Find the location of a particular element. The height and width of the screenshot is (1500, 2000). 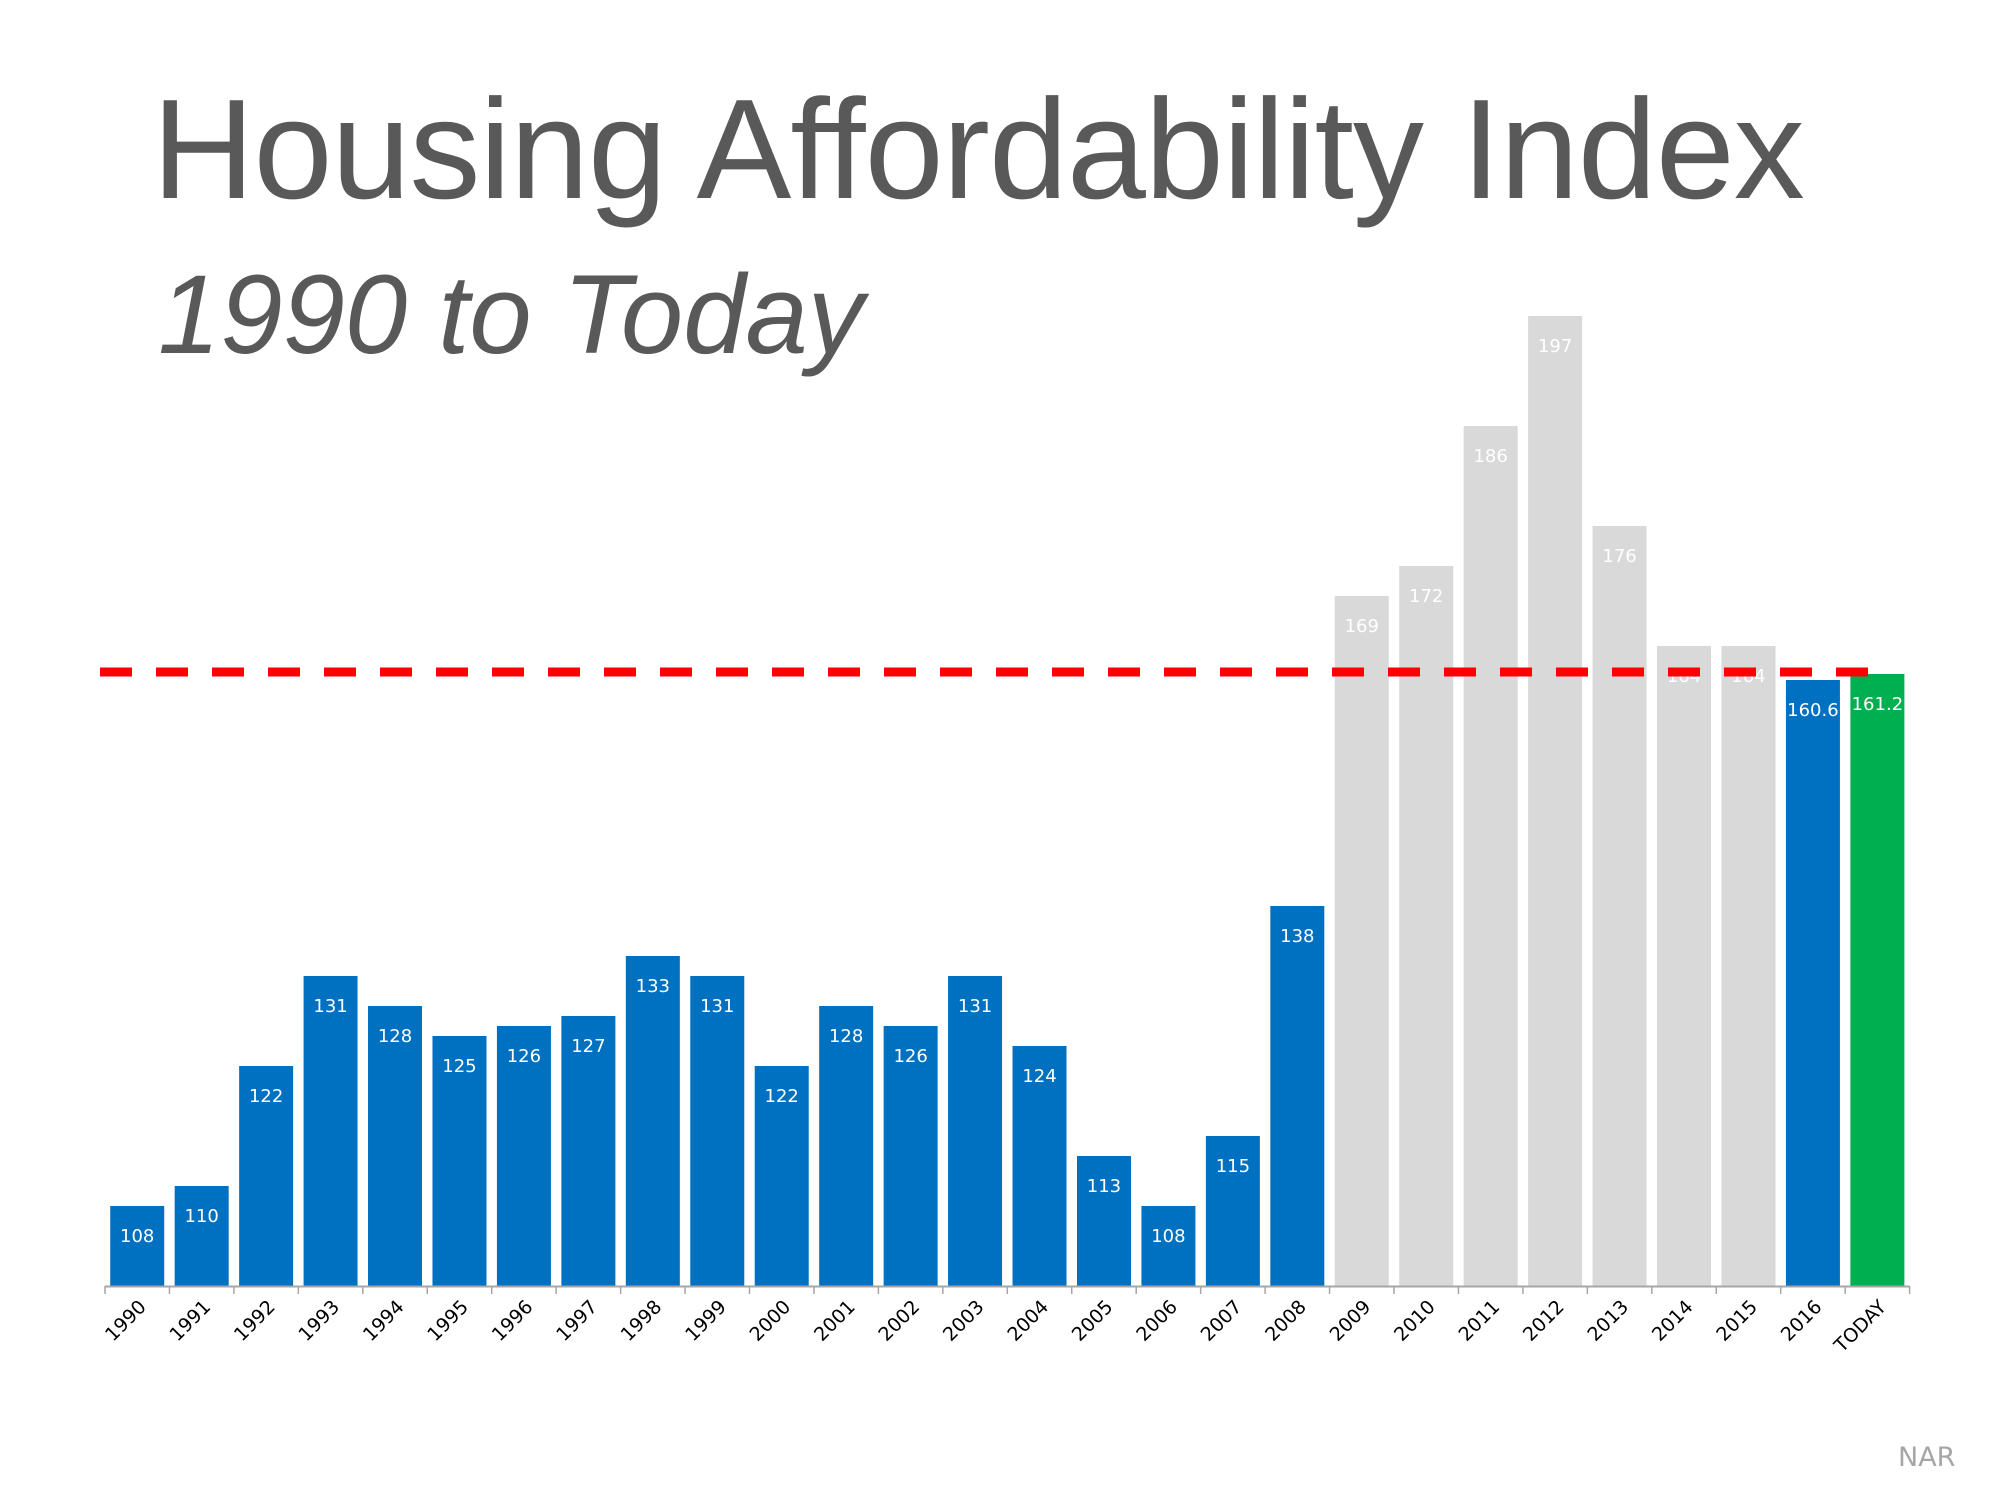

tick-label: 1993 is located at coordinates (319, 1321).